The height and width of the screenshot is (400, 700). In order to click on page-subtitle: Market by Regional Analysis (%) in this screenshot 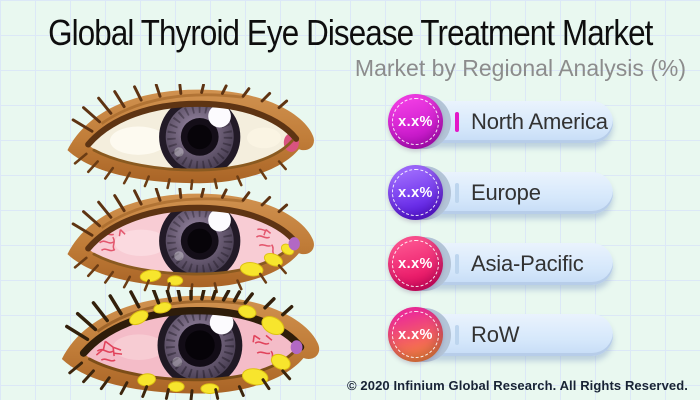, I will do `click(520, 68)`.